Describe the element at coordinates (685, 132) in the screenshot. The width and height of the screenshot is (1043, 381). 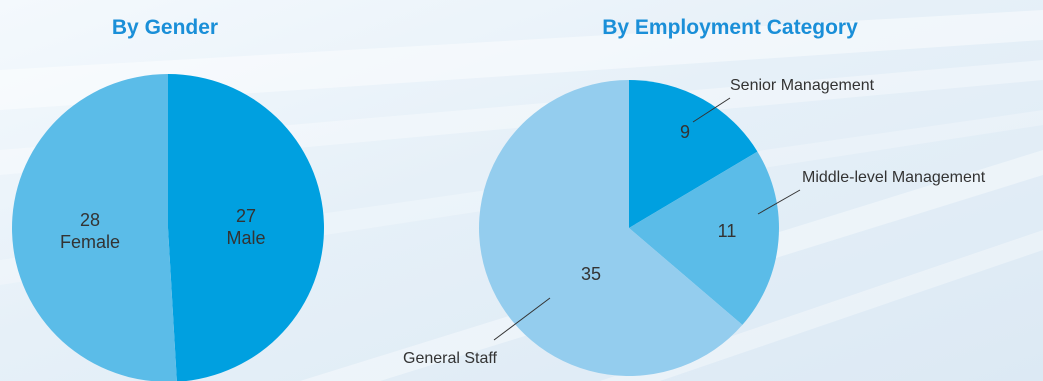
I see `value-label-senior-management: 9` at that location.